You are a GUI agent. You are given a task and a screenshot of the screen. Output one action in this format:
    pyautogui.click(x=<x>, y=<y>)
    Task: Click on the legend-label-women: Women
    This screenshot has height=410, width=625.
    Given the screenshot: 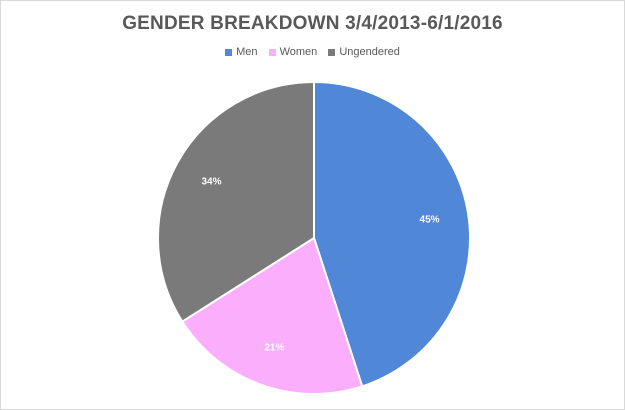 What is the action you would take?
    pyautogui.click(x=298, y=52)
    